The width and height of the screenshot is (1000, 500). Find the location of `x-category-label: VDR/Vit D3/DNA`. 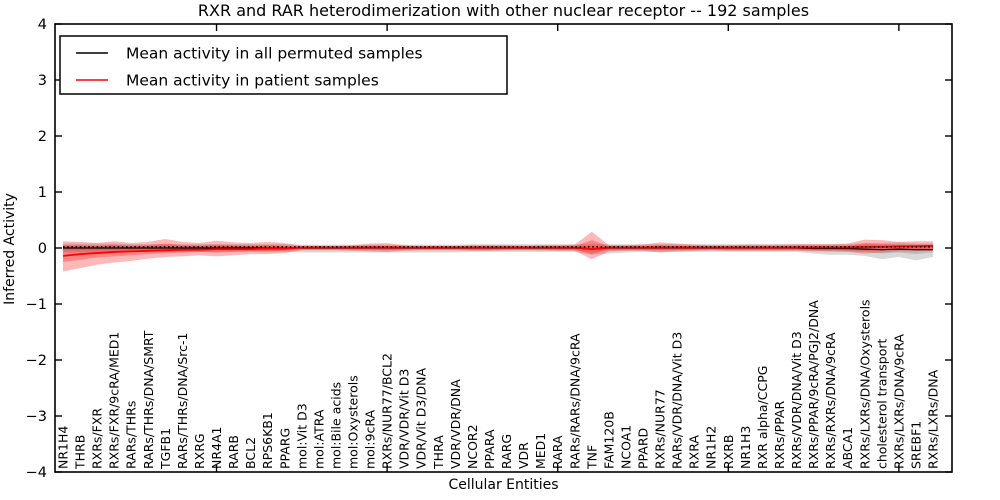

x-category-label: VDR/Vit D3/DNA is located at coordinates (421, 418).